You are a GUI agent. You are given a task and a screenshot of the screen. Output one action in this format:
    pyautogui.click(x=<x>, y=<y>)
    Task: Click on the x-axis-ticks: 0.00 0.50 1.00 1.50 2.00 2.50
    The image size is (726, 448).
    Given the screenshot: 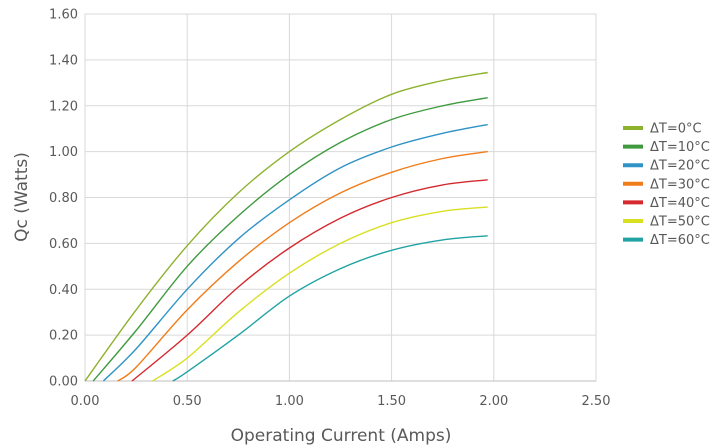 What is the action you would take?
    pyautogui.click(x=341, y=401)
    